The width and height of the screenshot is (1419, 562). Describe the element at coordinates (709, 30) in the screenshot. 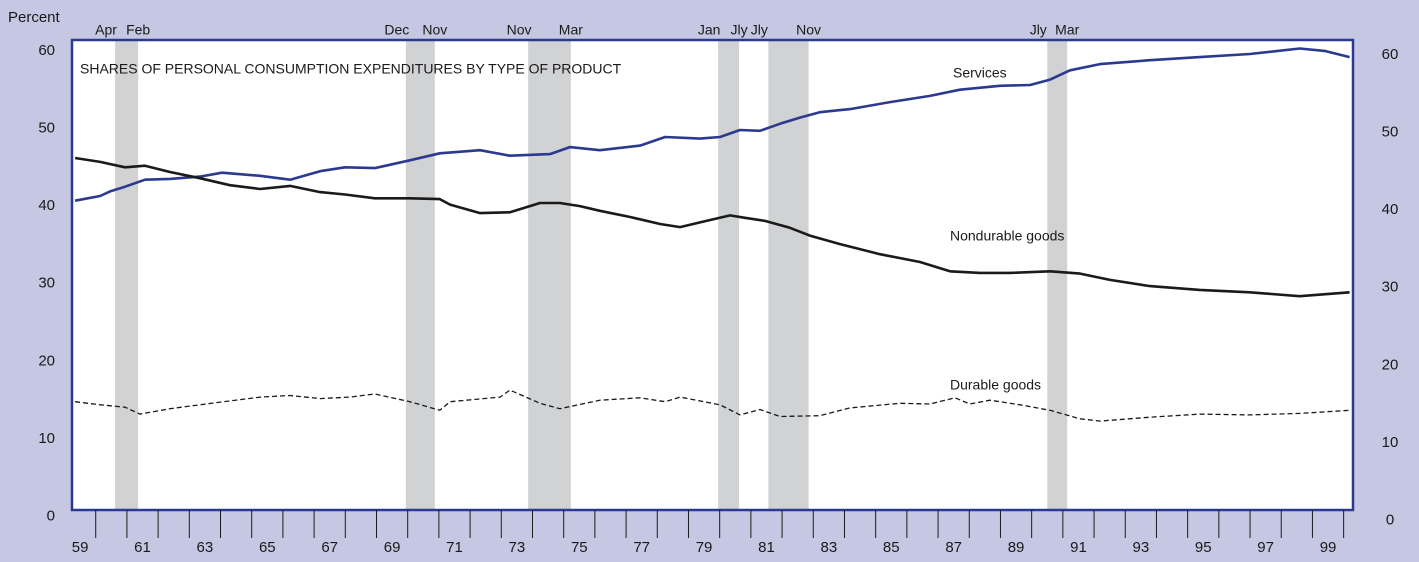

I see `recession-start-label: Jan` at that location.